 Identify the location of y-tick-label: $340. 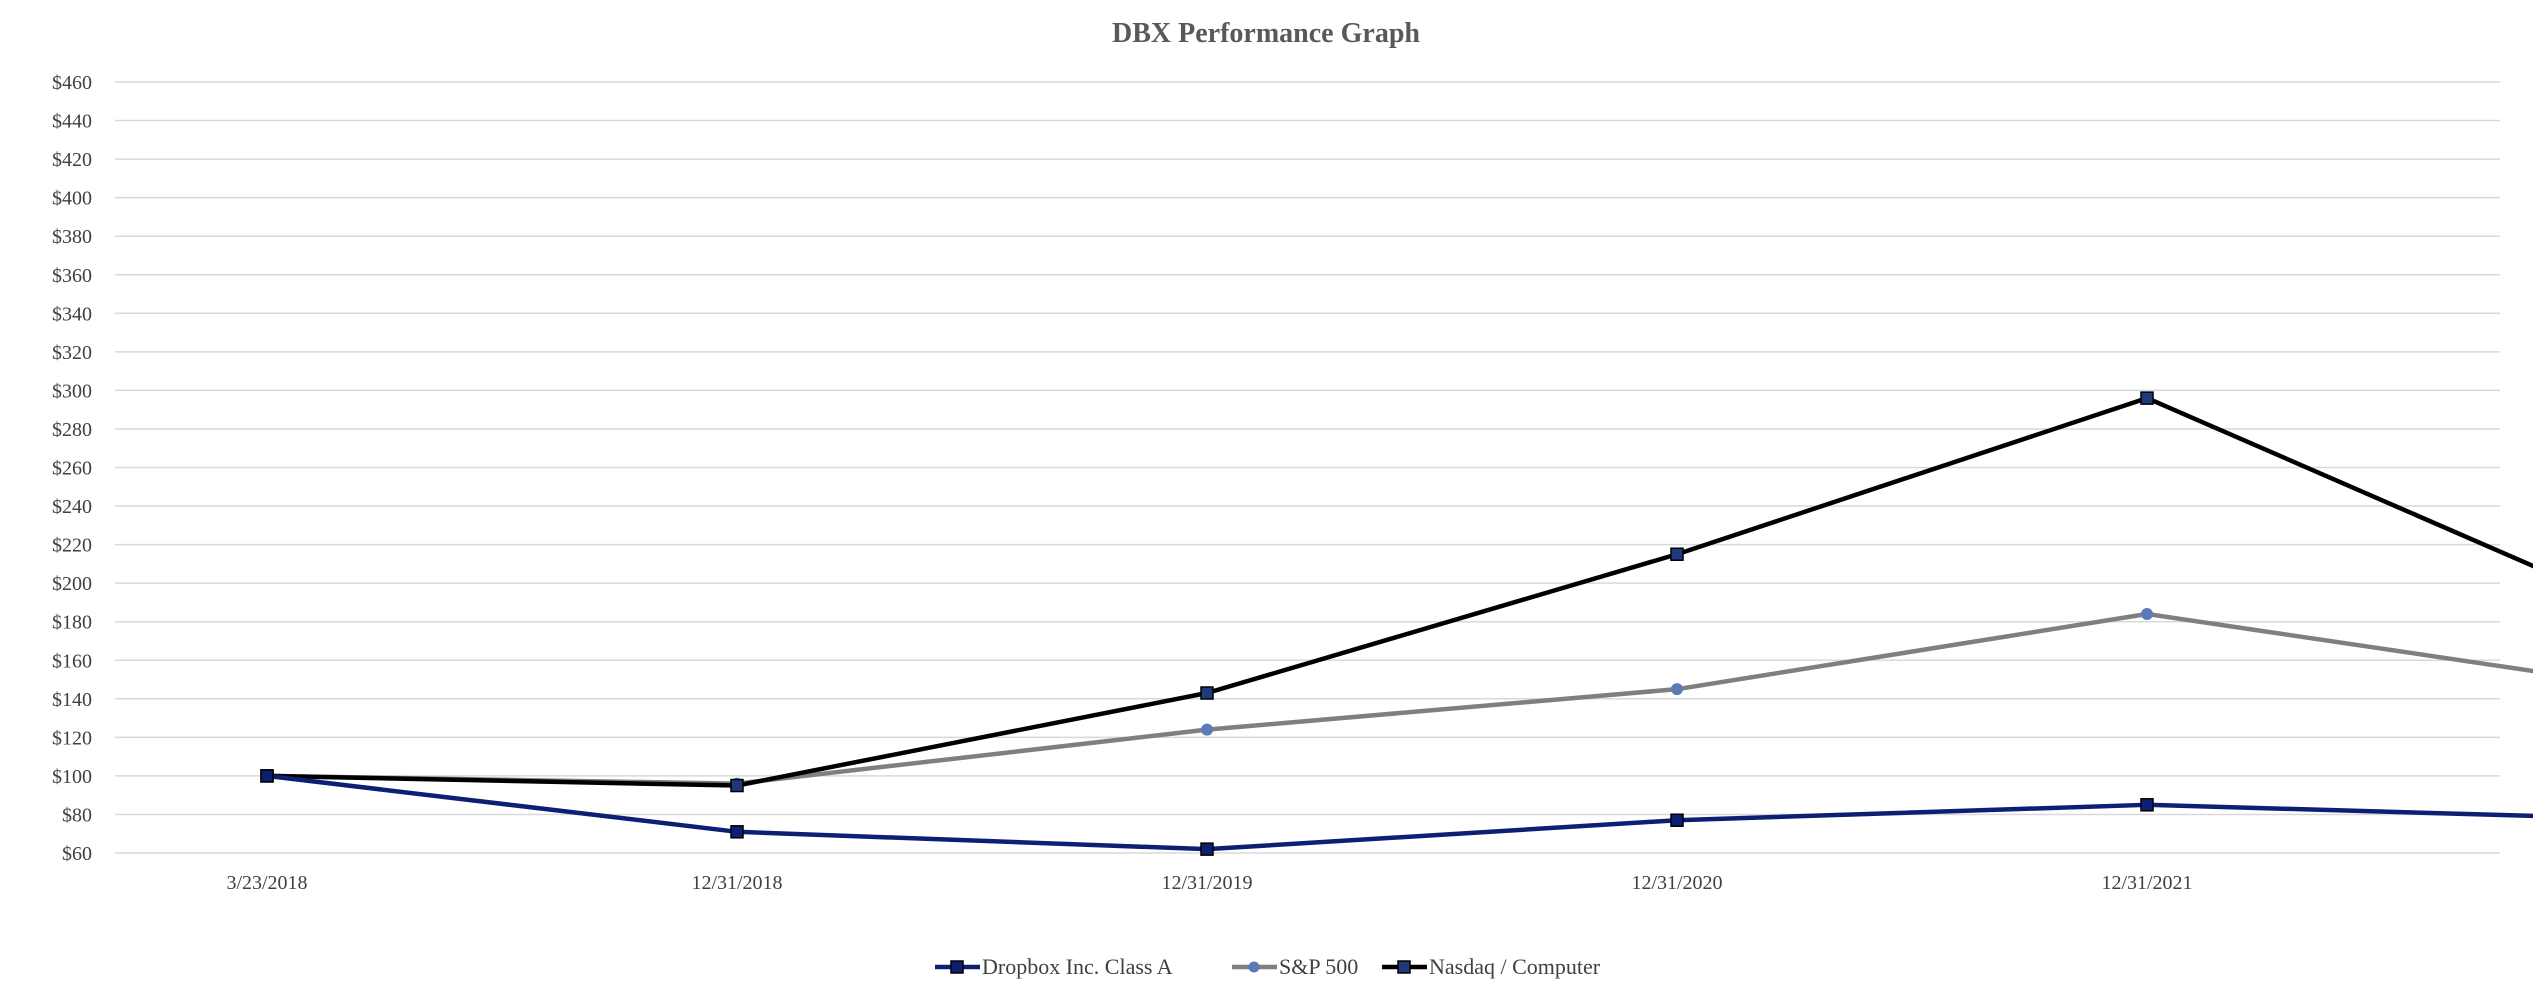
(72, 314).